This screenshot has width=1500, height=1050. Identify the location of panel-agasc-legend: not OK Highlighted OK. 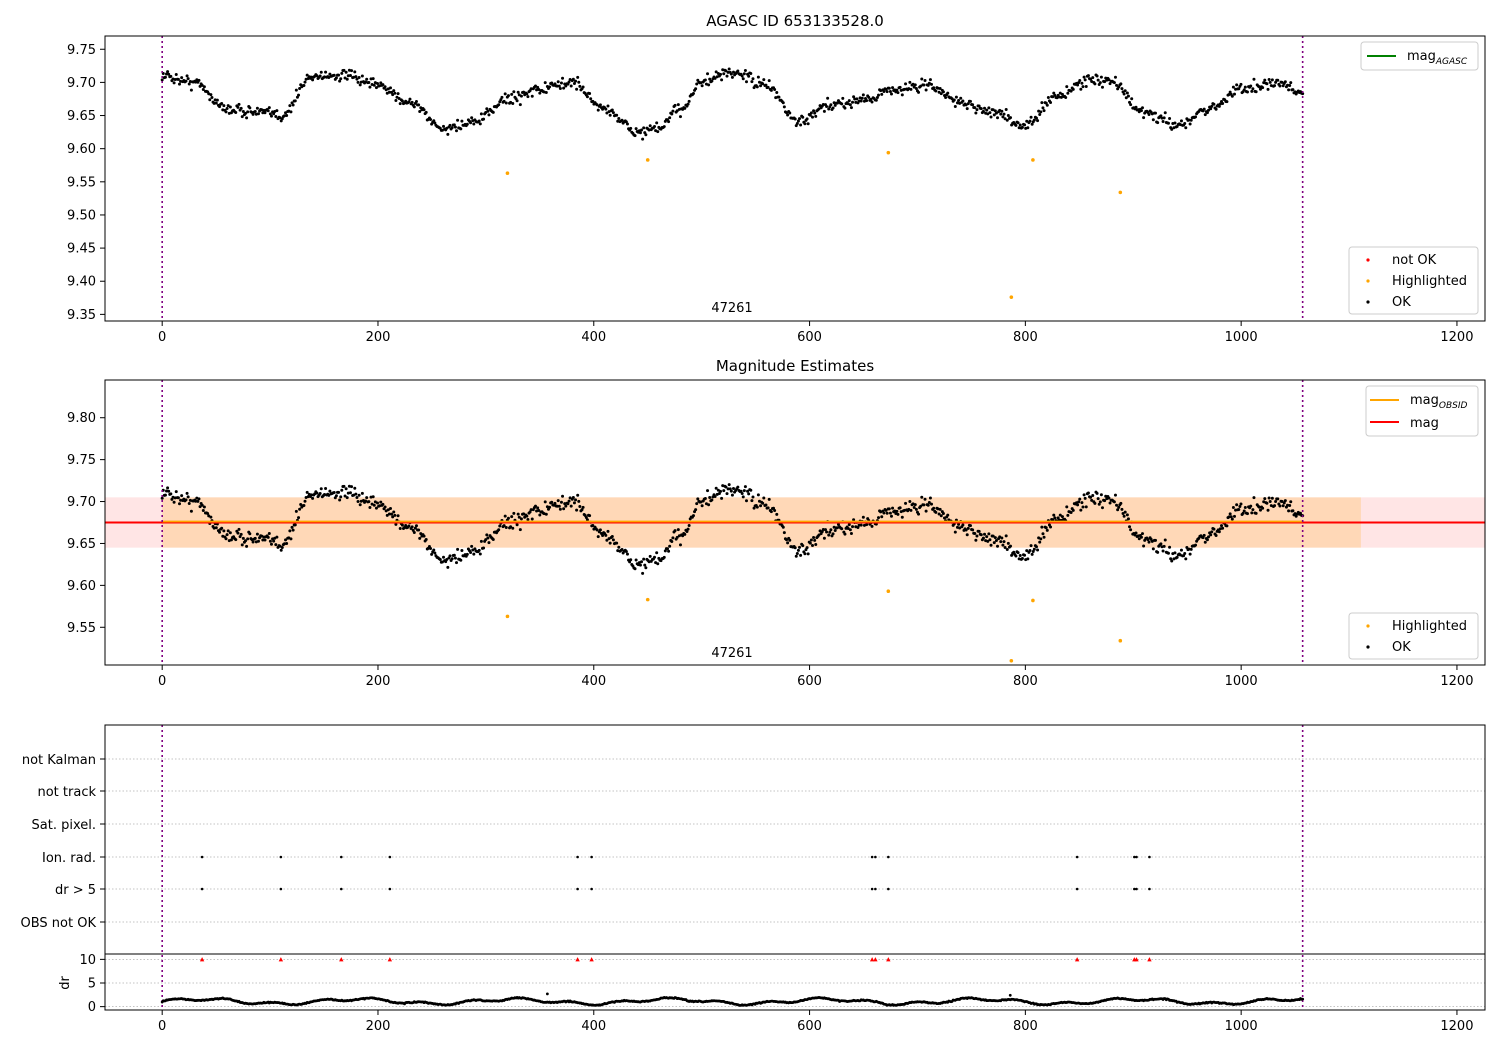
(1413, 280).